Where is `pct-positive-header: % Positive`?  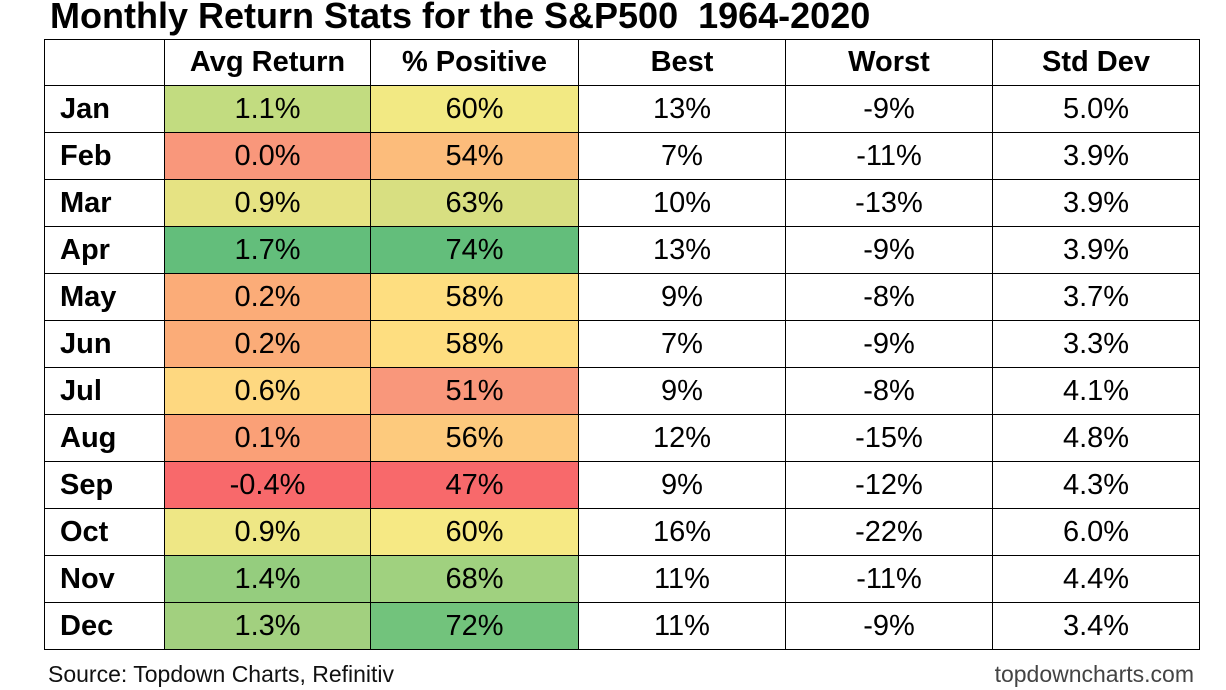
pct-positive-header: % Positive is located at coordinates (474, 62).